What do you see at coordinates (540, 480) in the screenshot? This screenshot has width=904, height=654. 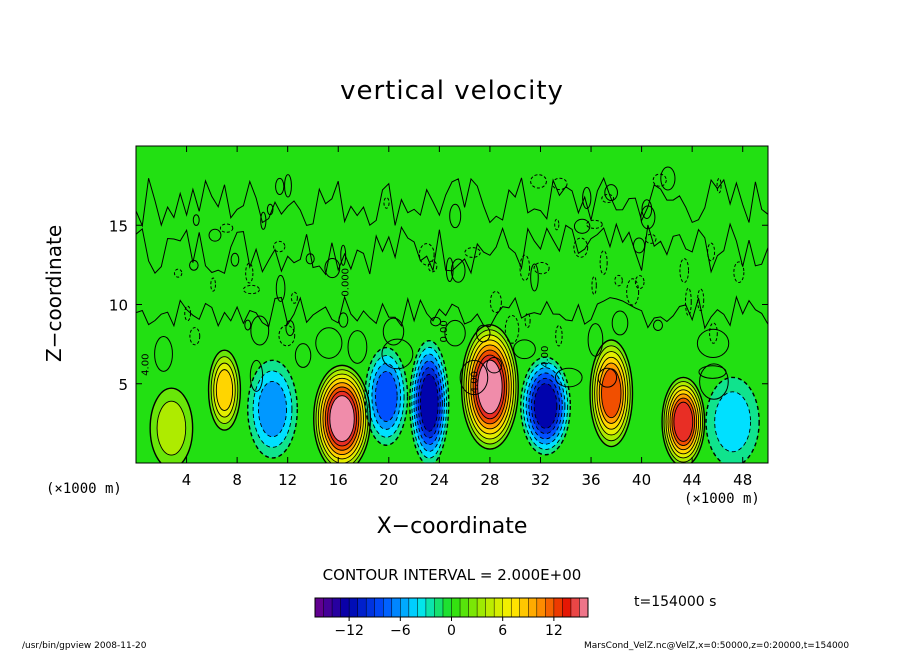 I see `x-tick-label: 32` at bounding box center [540, 480].